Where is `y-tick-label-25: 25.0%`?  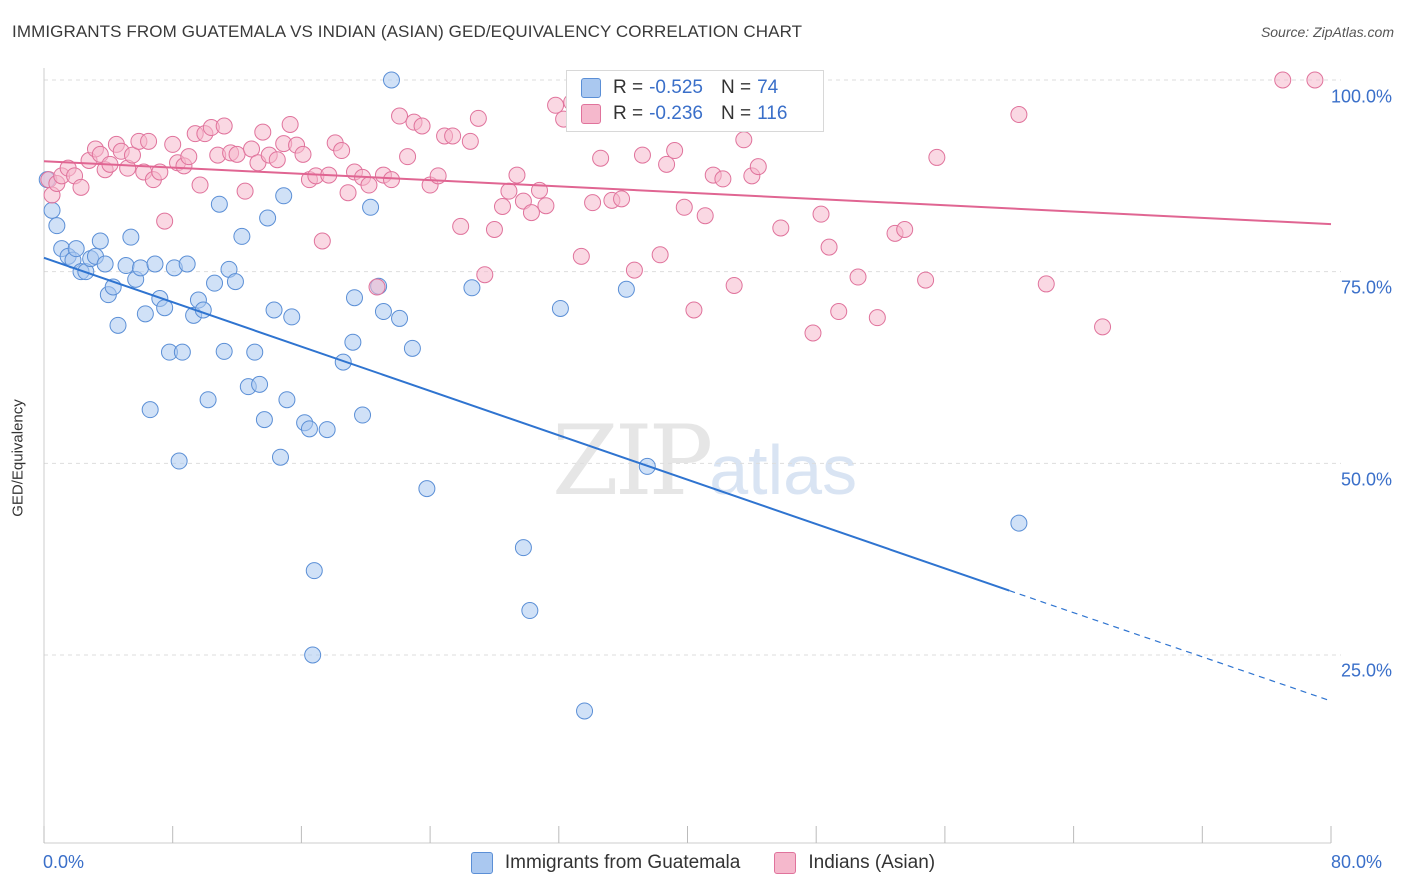
y-tick-label-25: 25.0% is located at coordinates (1366, 670).